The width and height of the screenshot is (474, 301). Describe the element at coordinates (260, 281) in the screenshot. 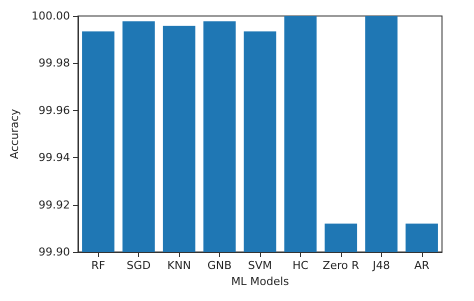

I see `x-axis-title: ML Models` at that location.